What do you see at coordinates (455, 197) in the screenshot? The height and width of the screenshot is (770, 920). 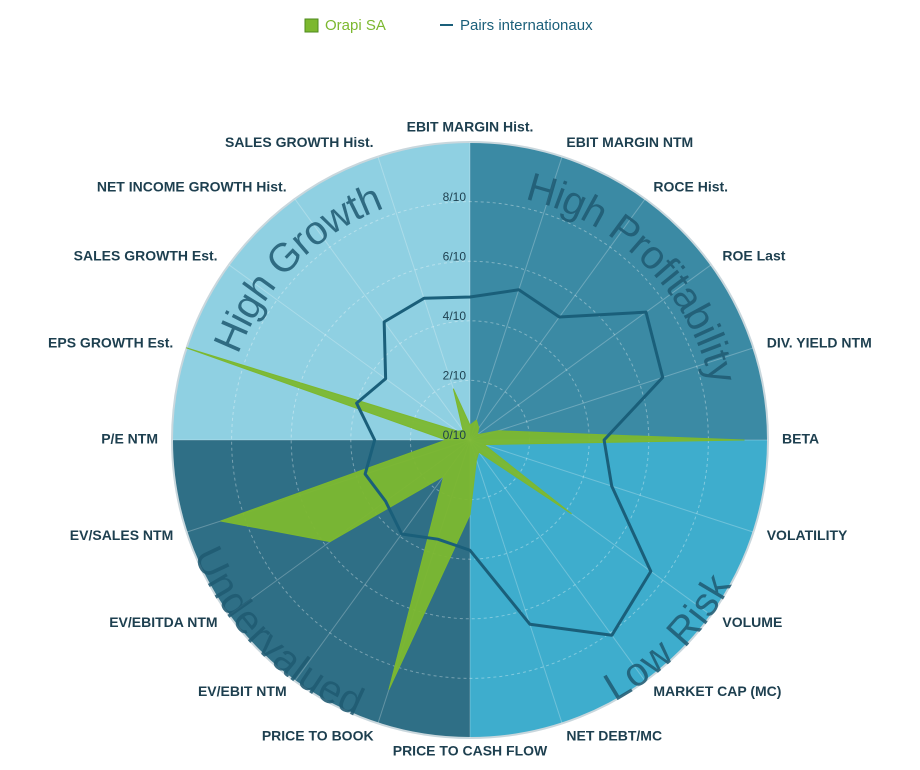 I see `r-tick-label: 8/10` at bounding box center [455, 197].